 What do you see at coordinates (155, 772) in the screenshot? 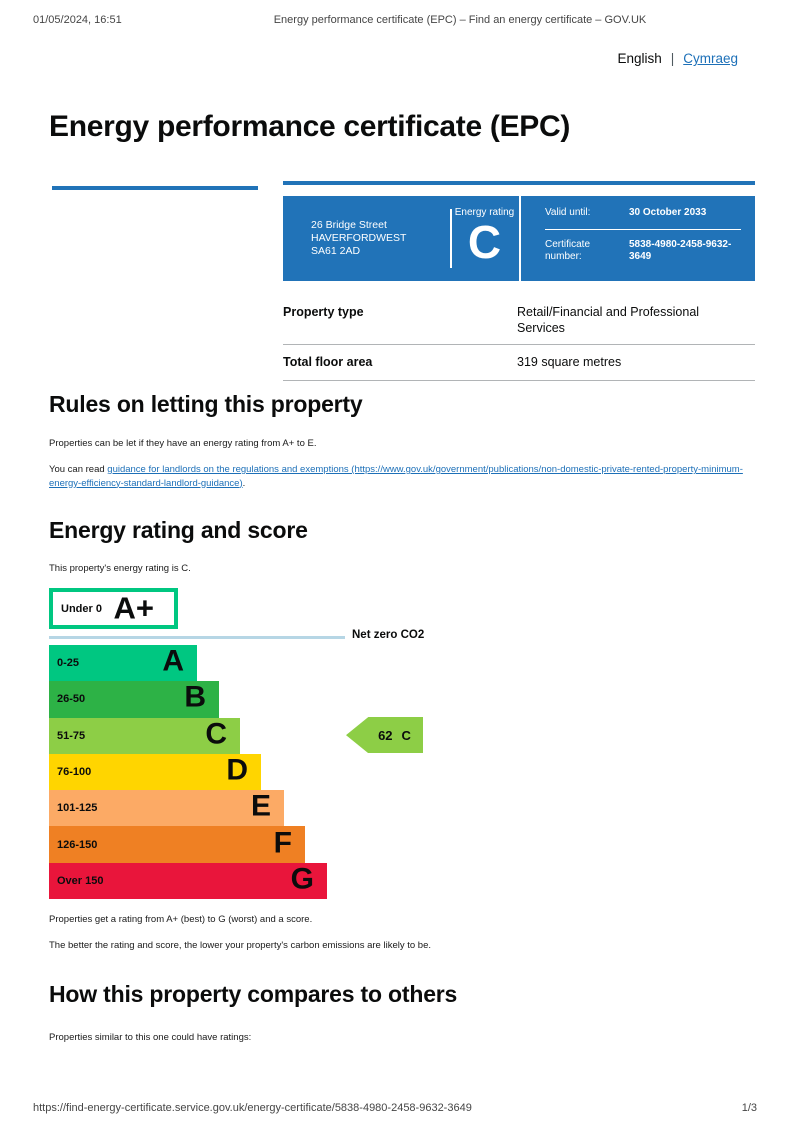
I see `epc-band-d: 76-100 D` at bounding box center [155, 772].